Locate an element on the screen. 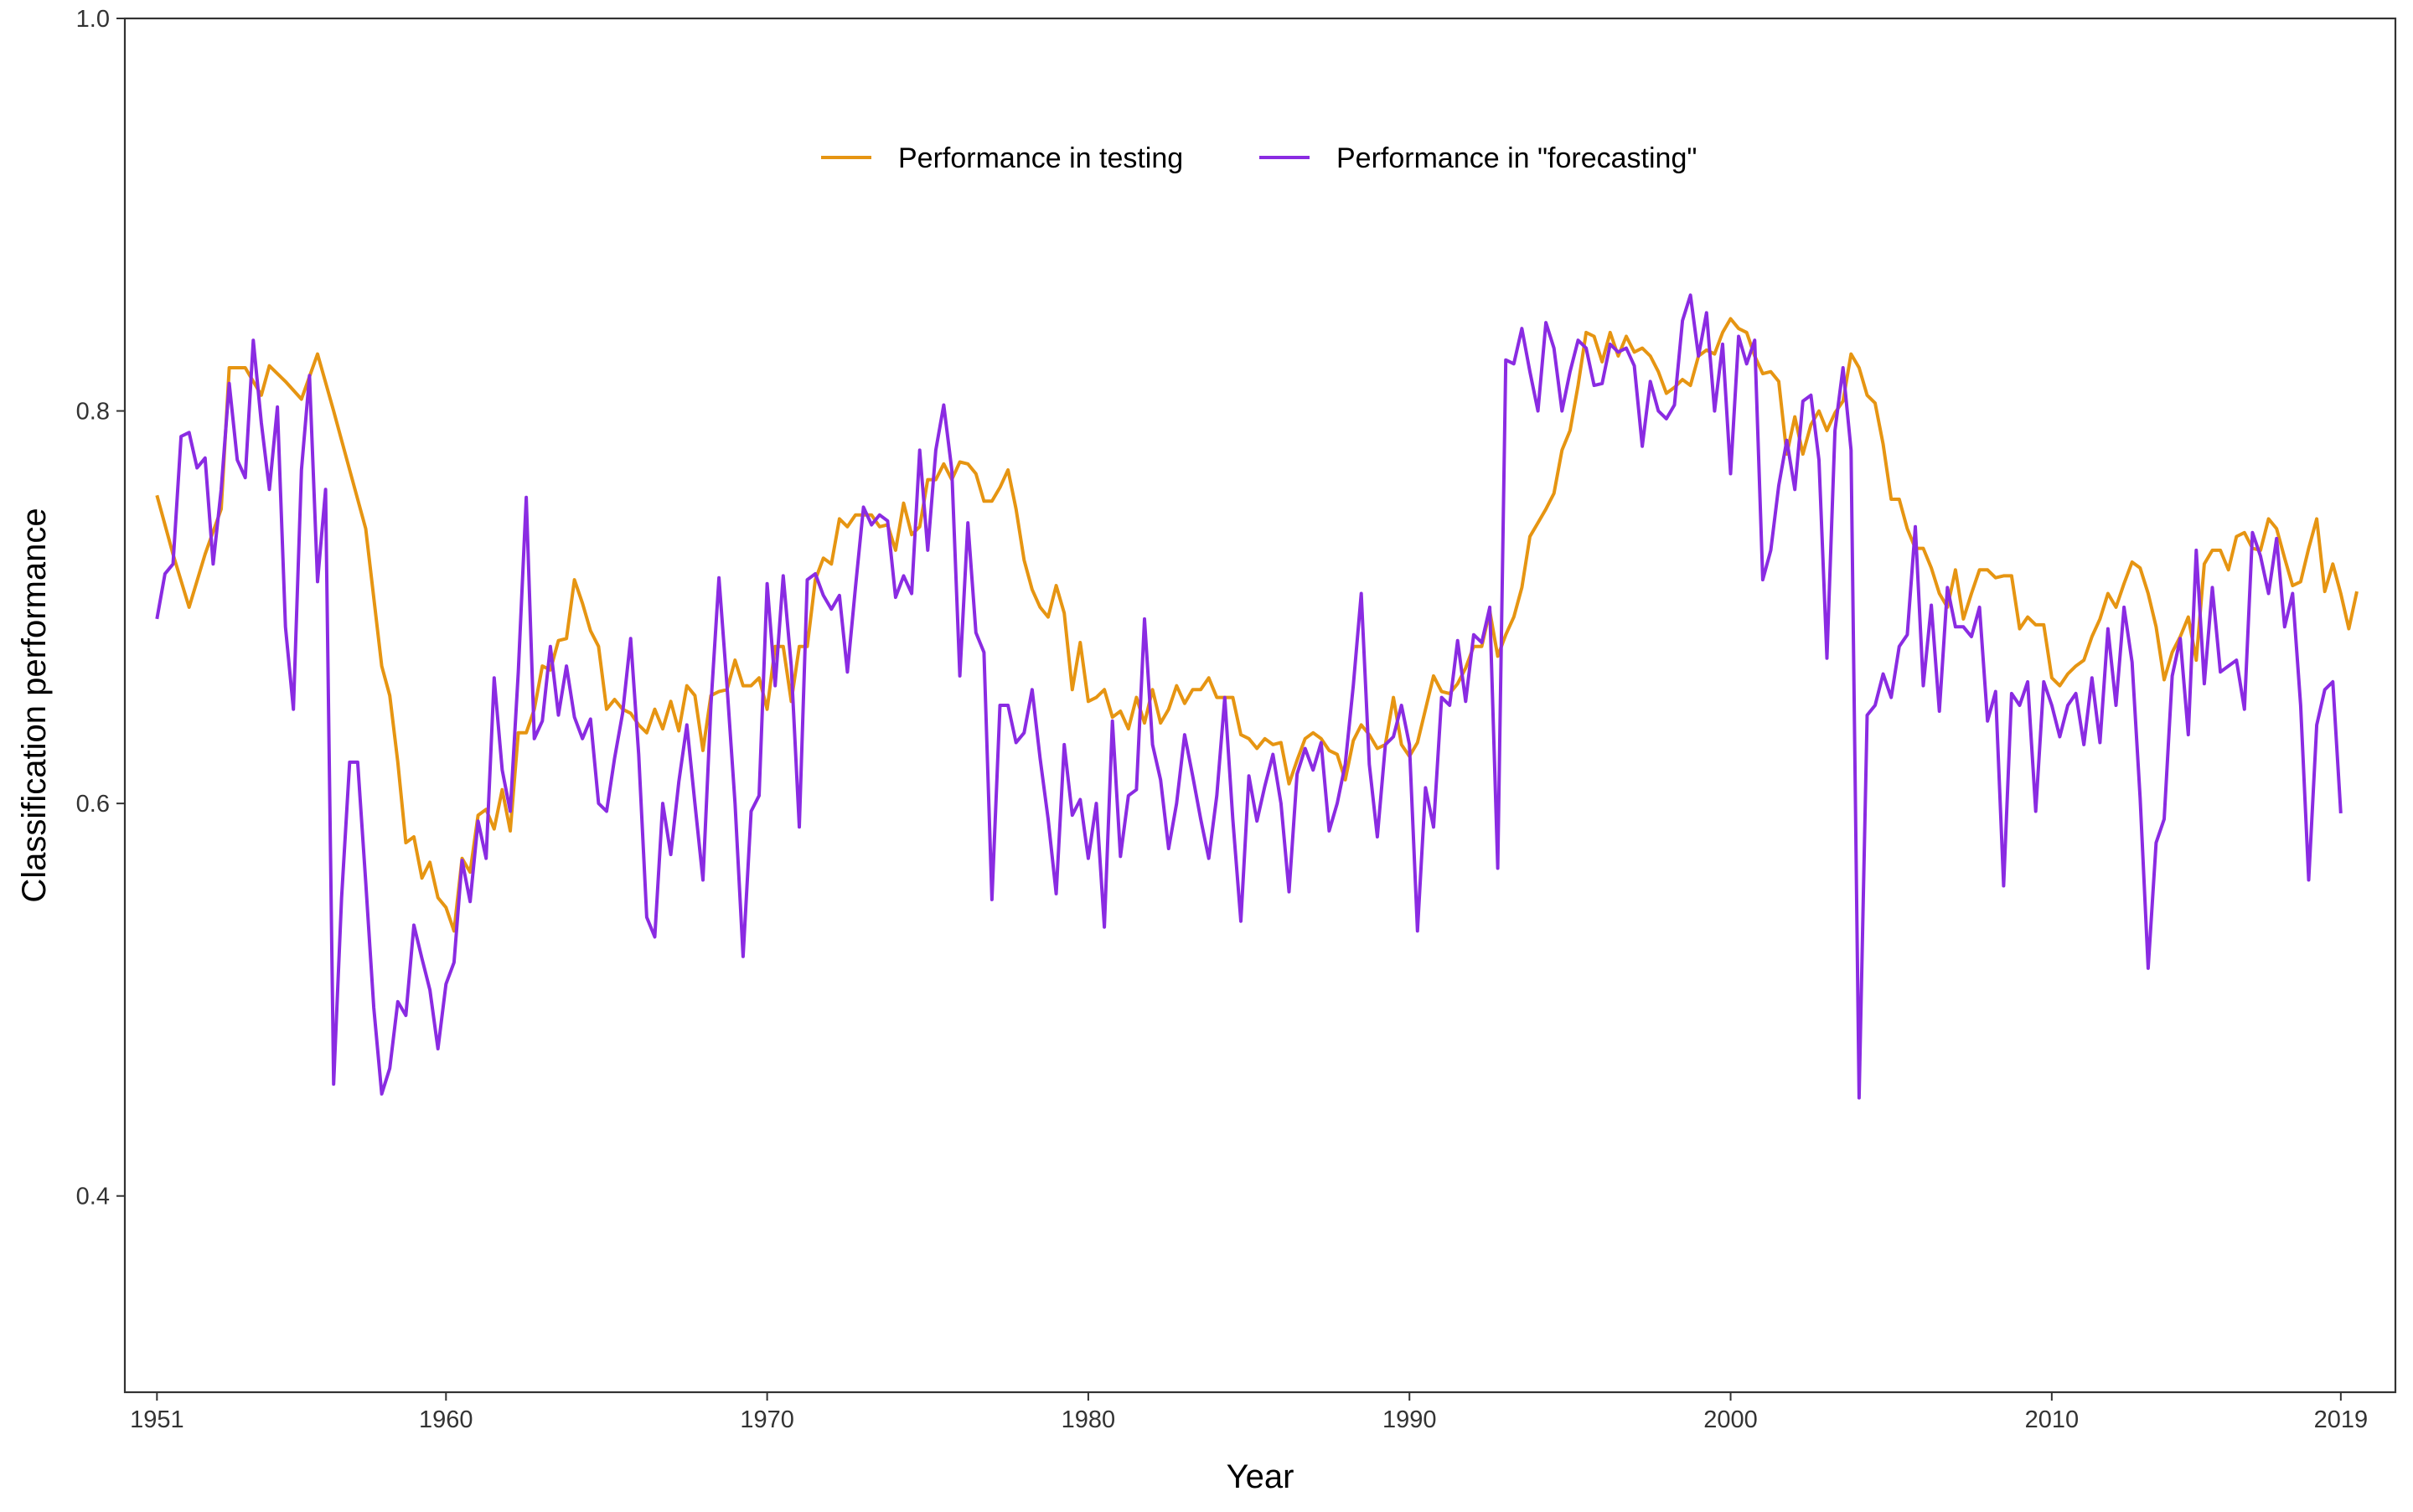  y-tick-label: 1.0 is located at coordinates (93, 19).